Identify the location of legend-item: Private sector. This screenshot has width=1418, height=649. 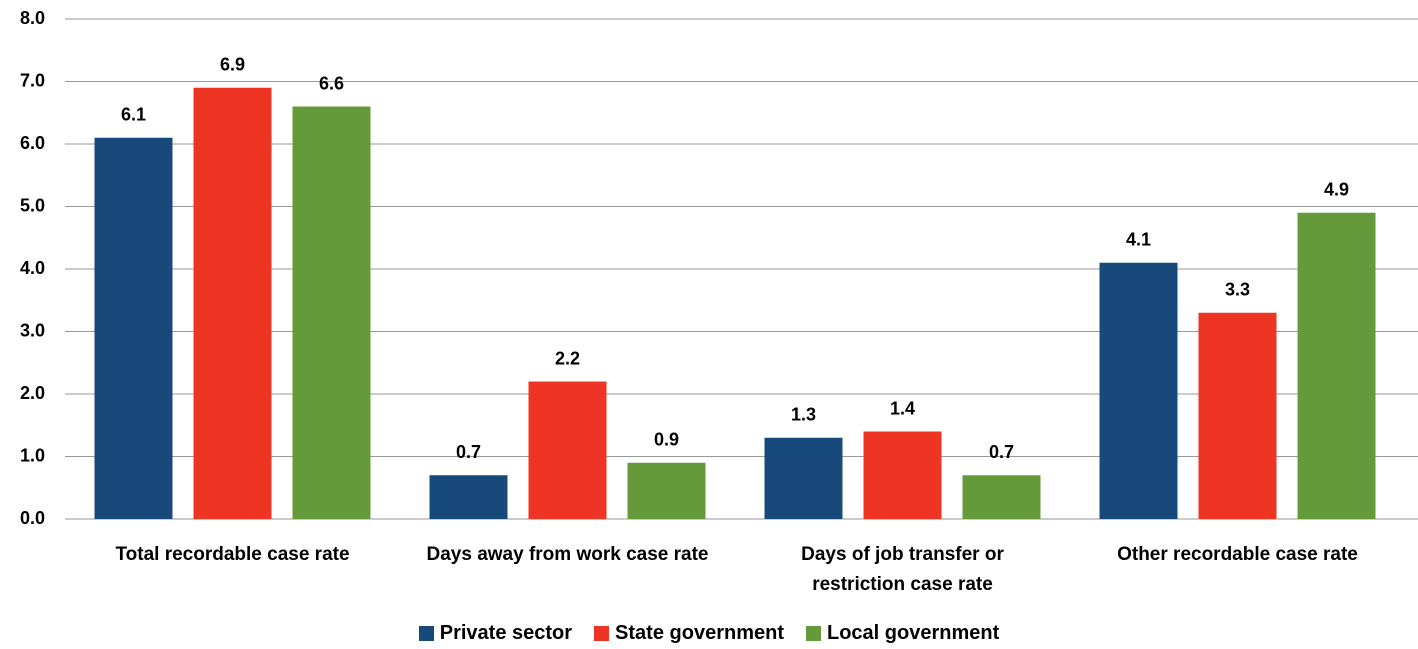
(495, 633).